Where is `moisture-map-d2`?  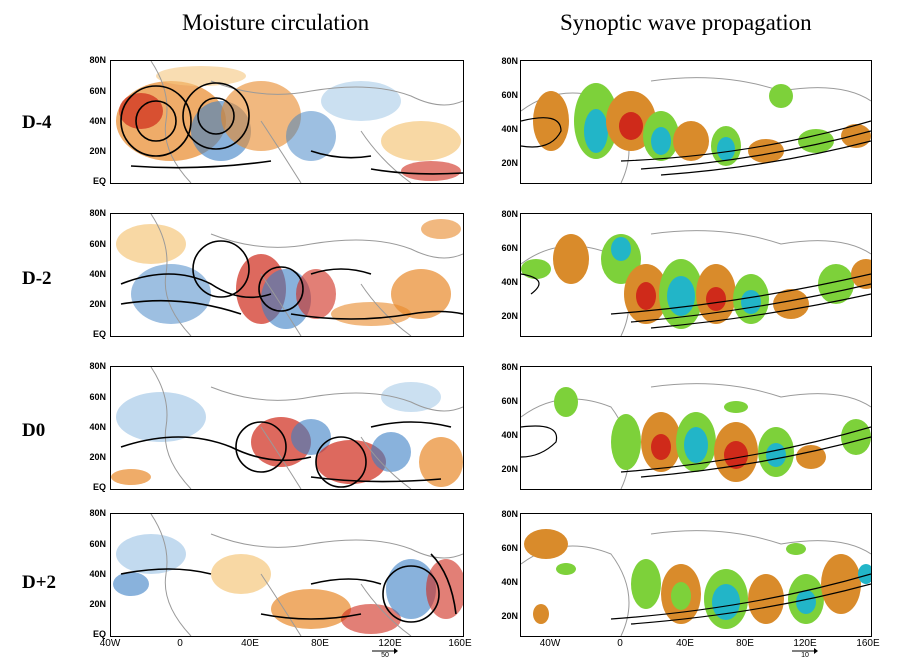
moisture-map-d2 is located at coordinates (288, 575).